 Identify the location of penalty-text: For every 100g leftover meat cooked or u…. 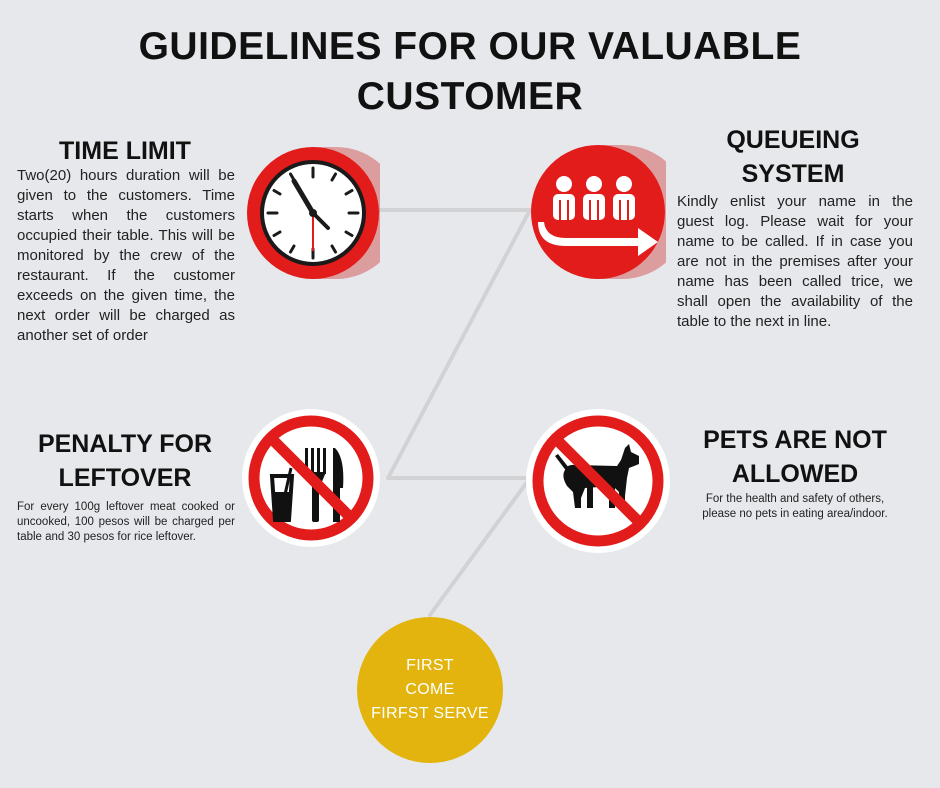
(126, 522).